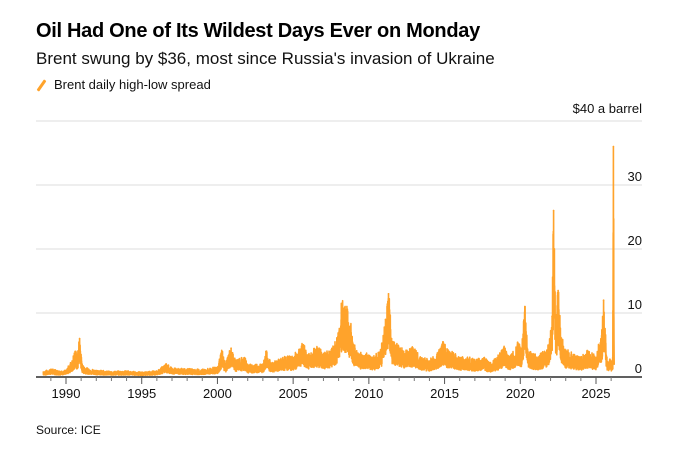 Image resolution: width=682 pixels, height=455 pixels. What do you see at coordinates (596, 393) in the screenshot?
I see `x-tick-label: 2025` at bounding box center [596, 393].